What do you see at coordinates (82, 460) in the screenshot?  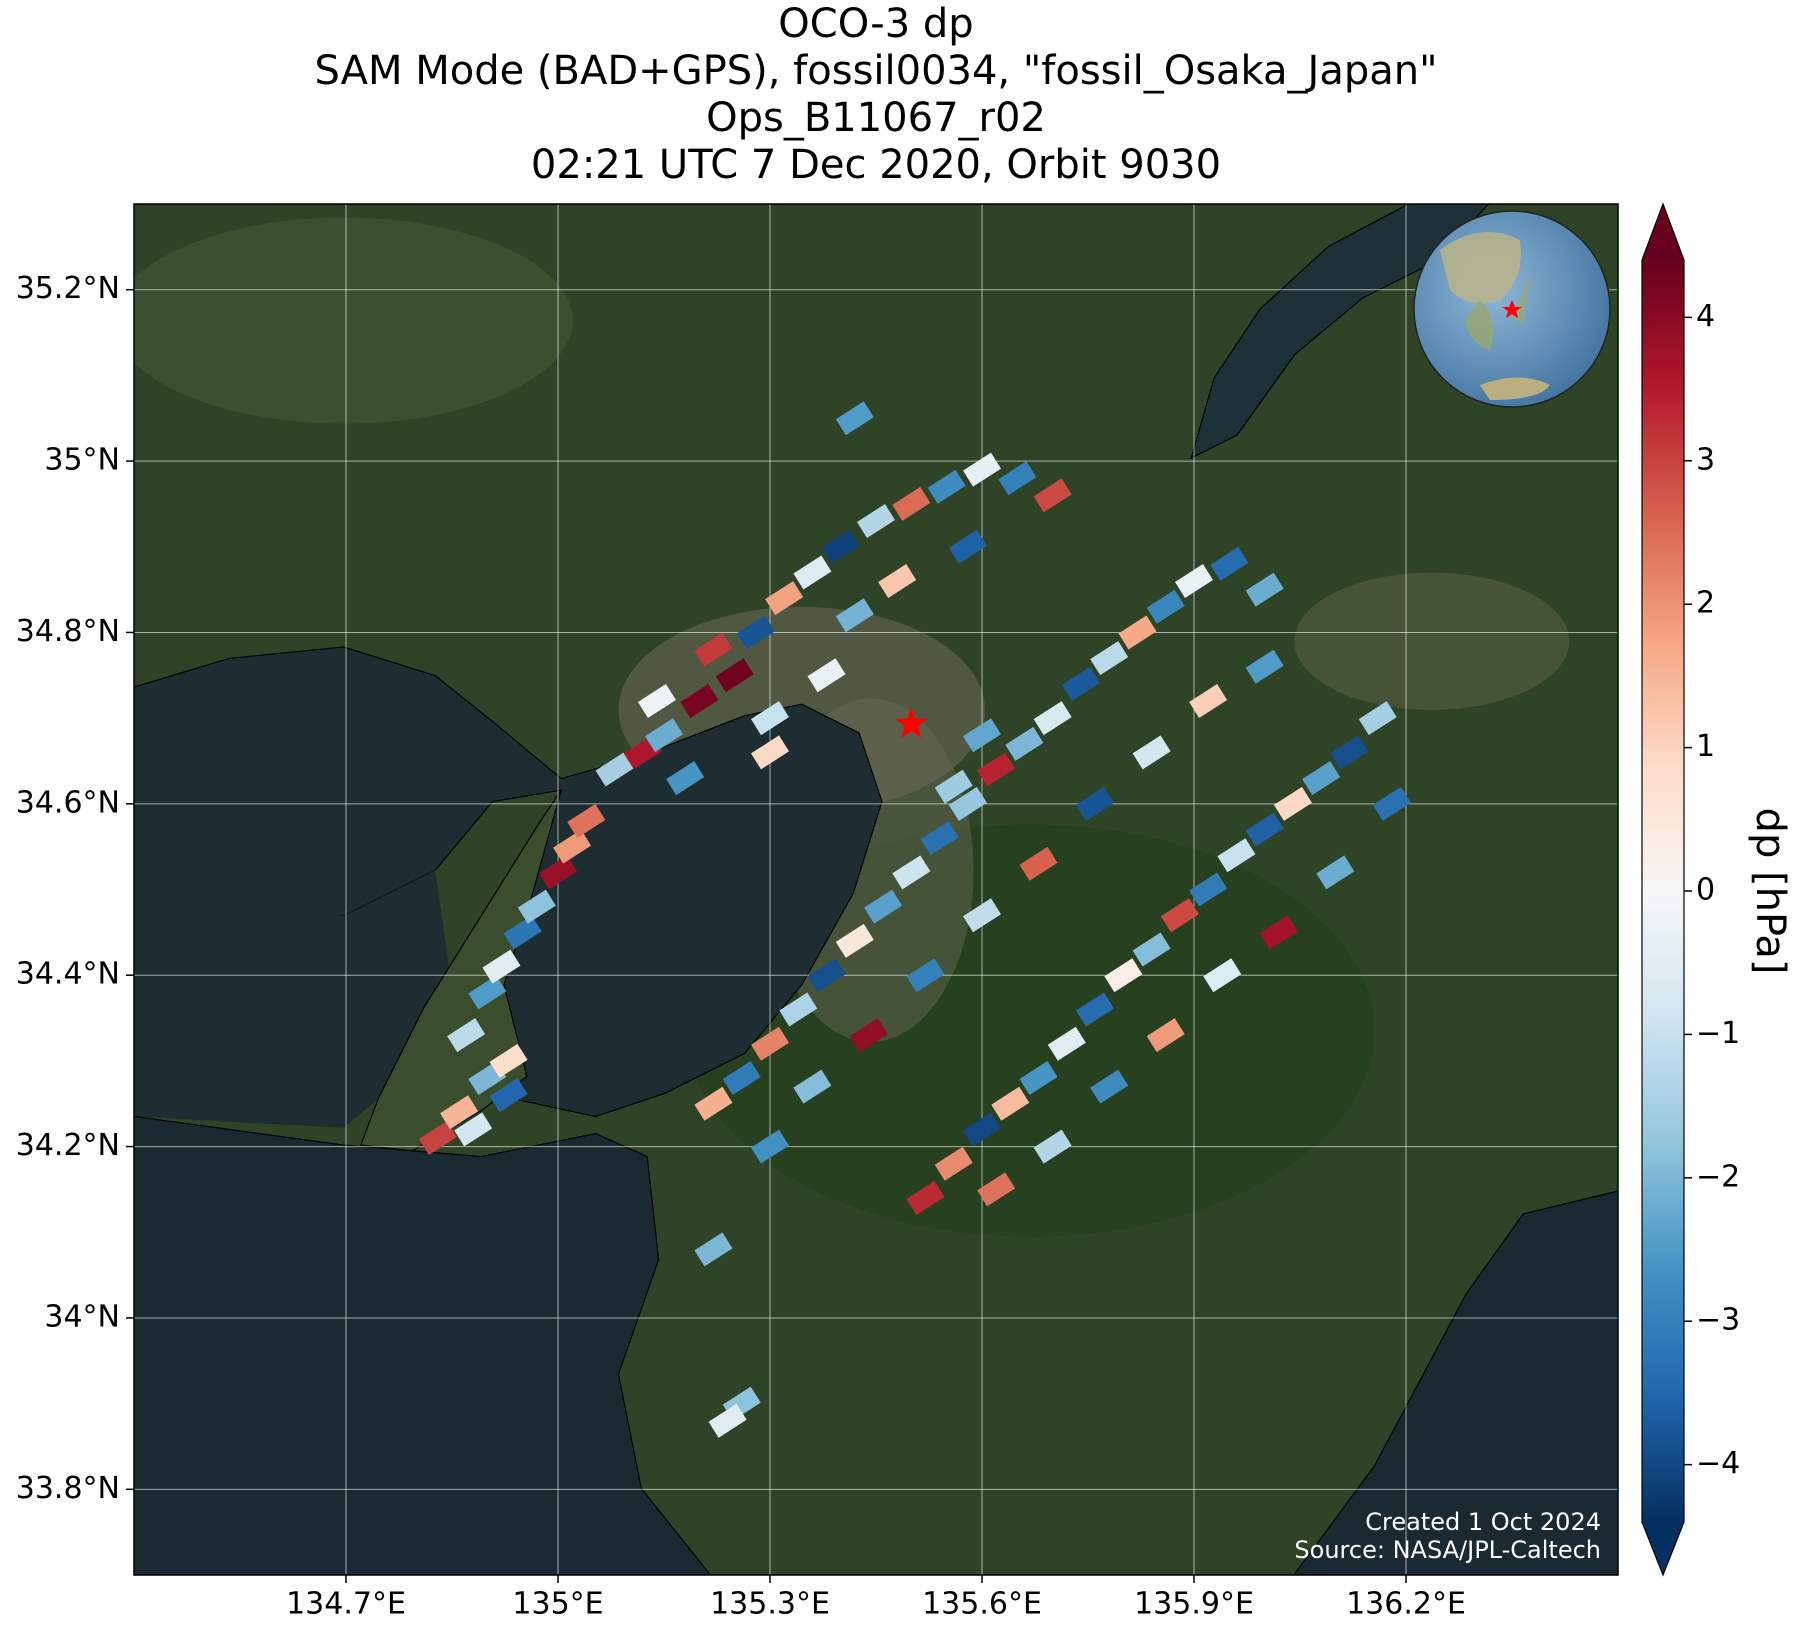 I see `y-tick-label: 35°N` at bounding box center [82, 460].